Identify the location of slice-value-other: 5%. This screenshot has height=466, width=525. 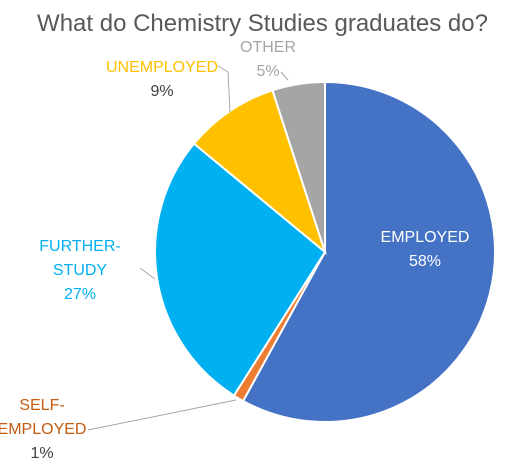
(267, 71).